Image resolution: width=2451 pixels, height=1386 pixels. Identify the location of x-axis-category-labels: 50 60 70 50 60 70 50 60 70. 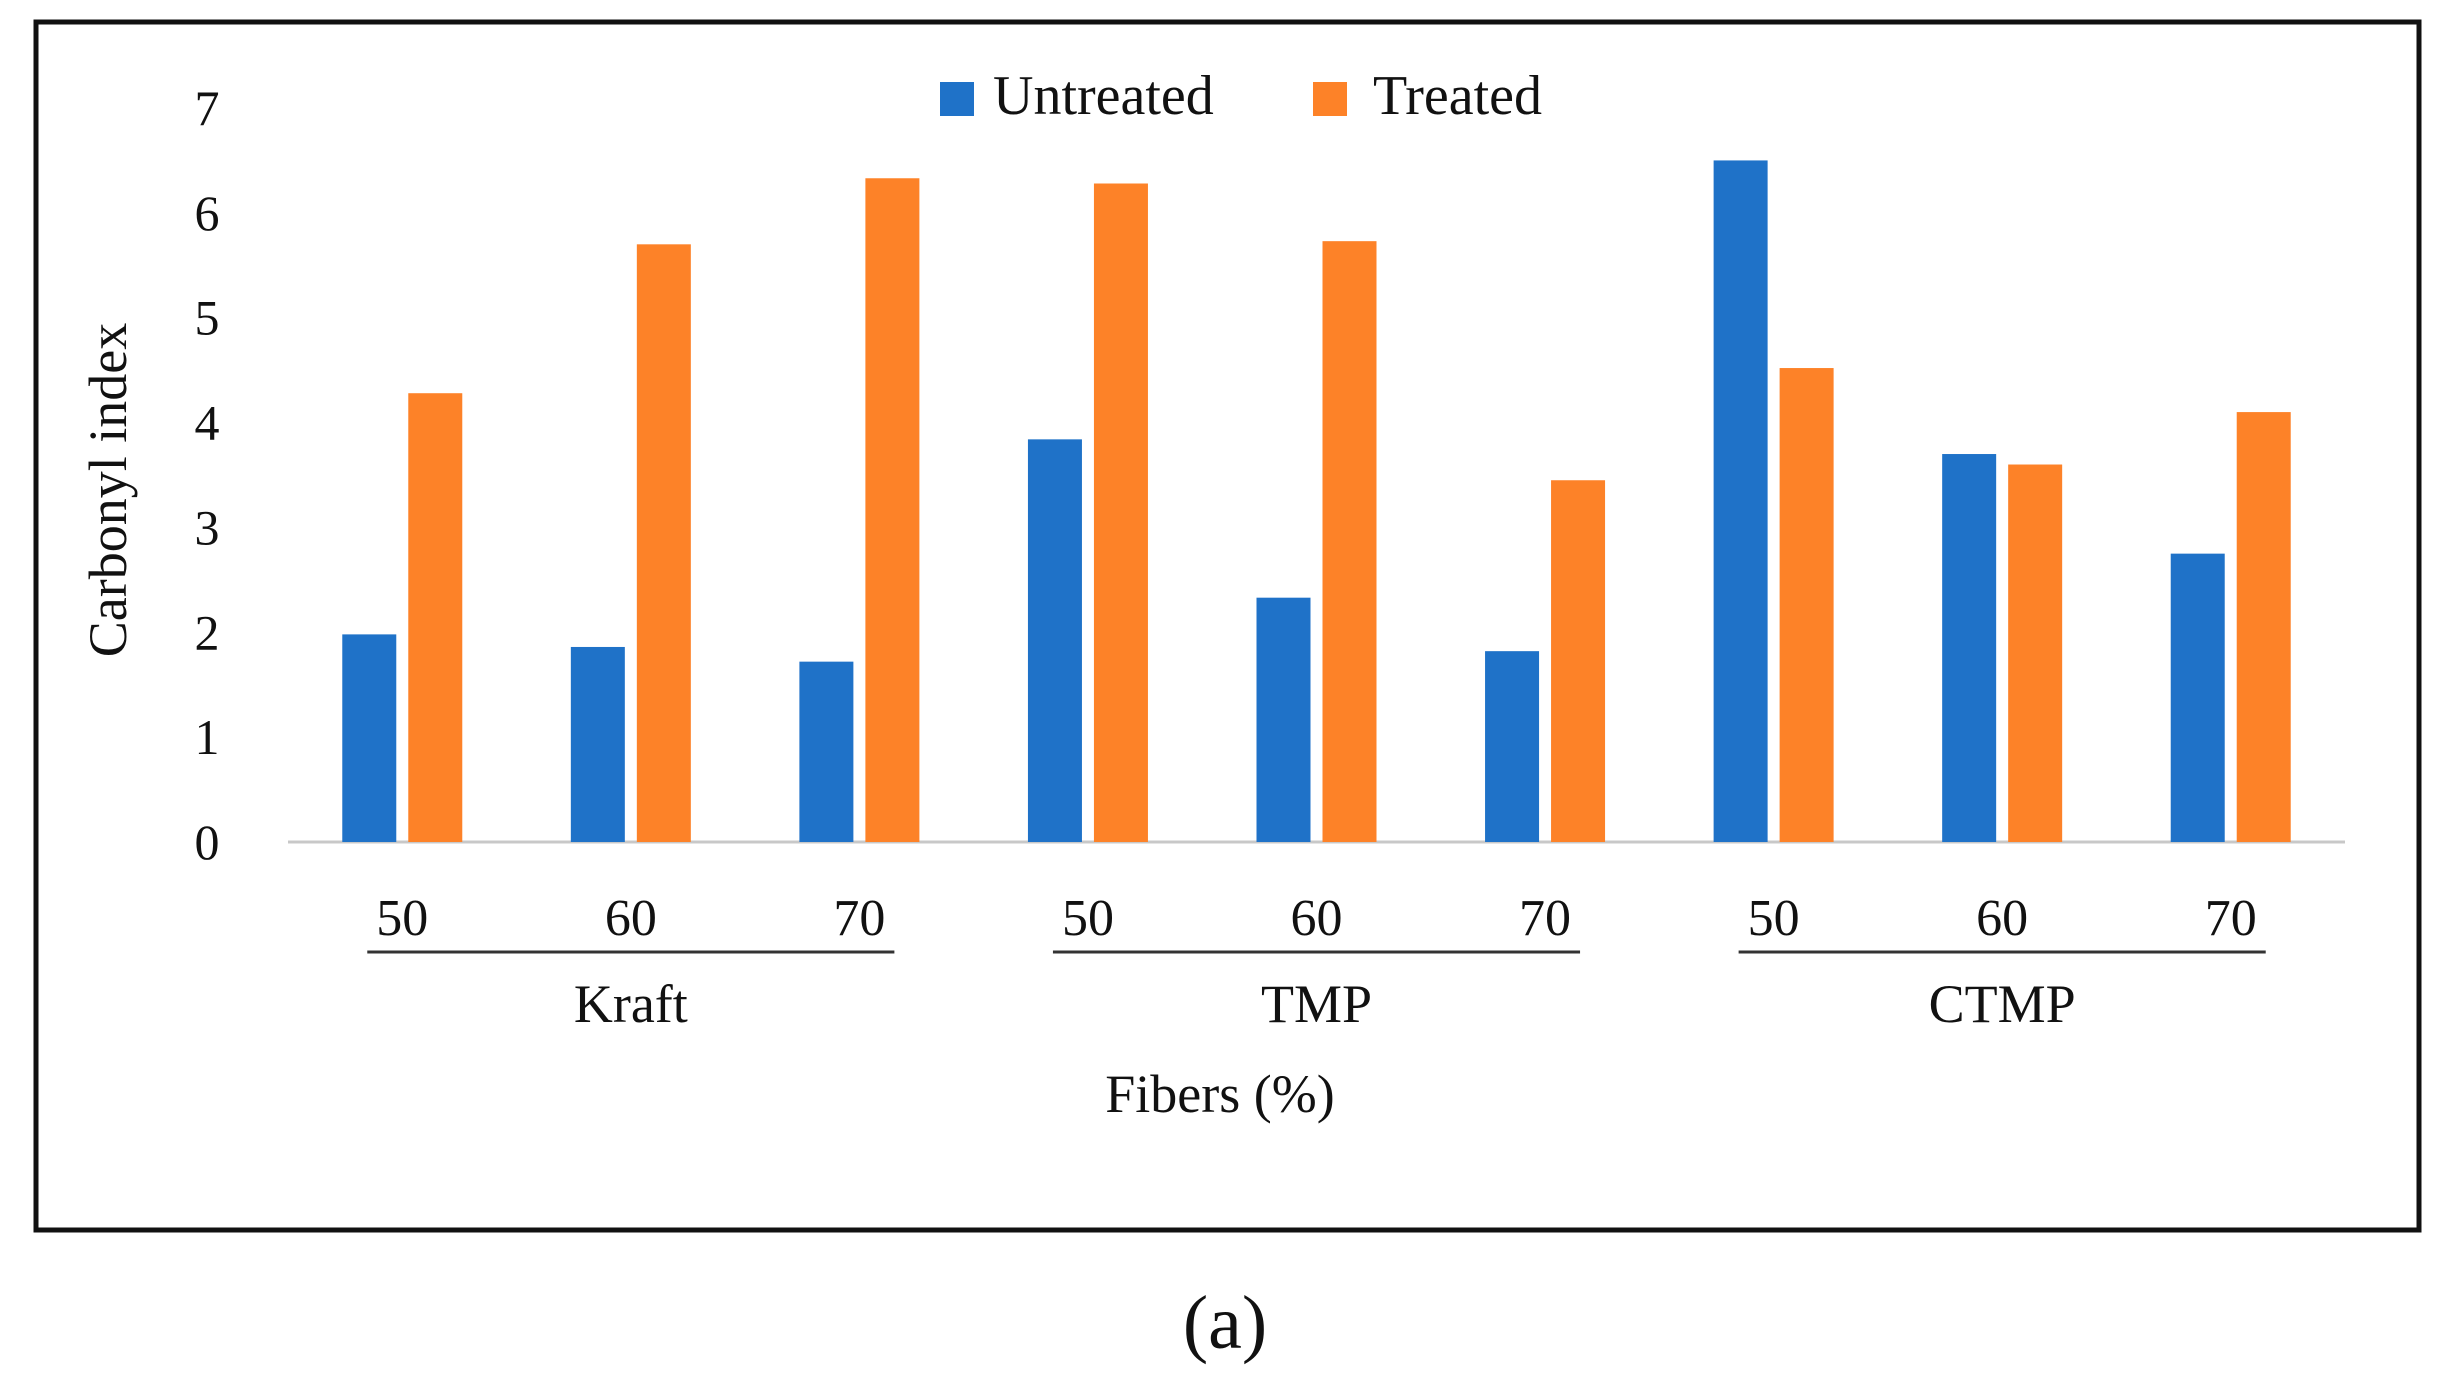
(1316, 918).